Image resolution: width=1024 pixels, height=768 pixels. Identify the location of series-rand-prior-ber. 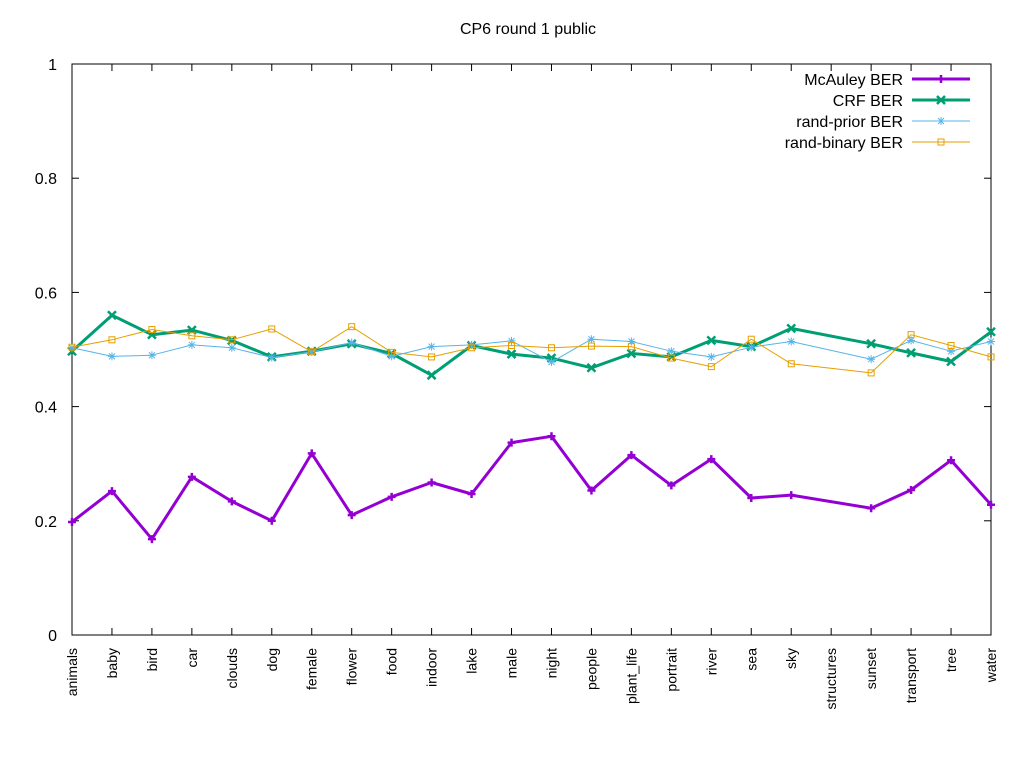
(531, 351).